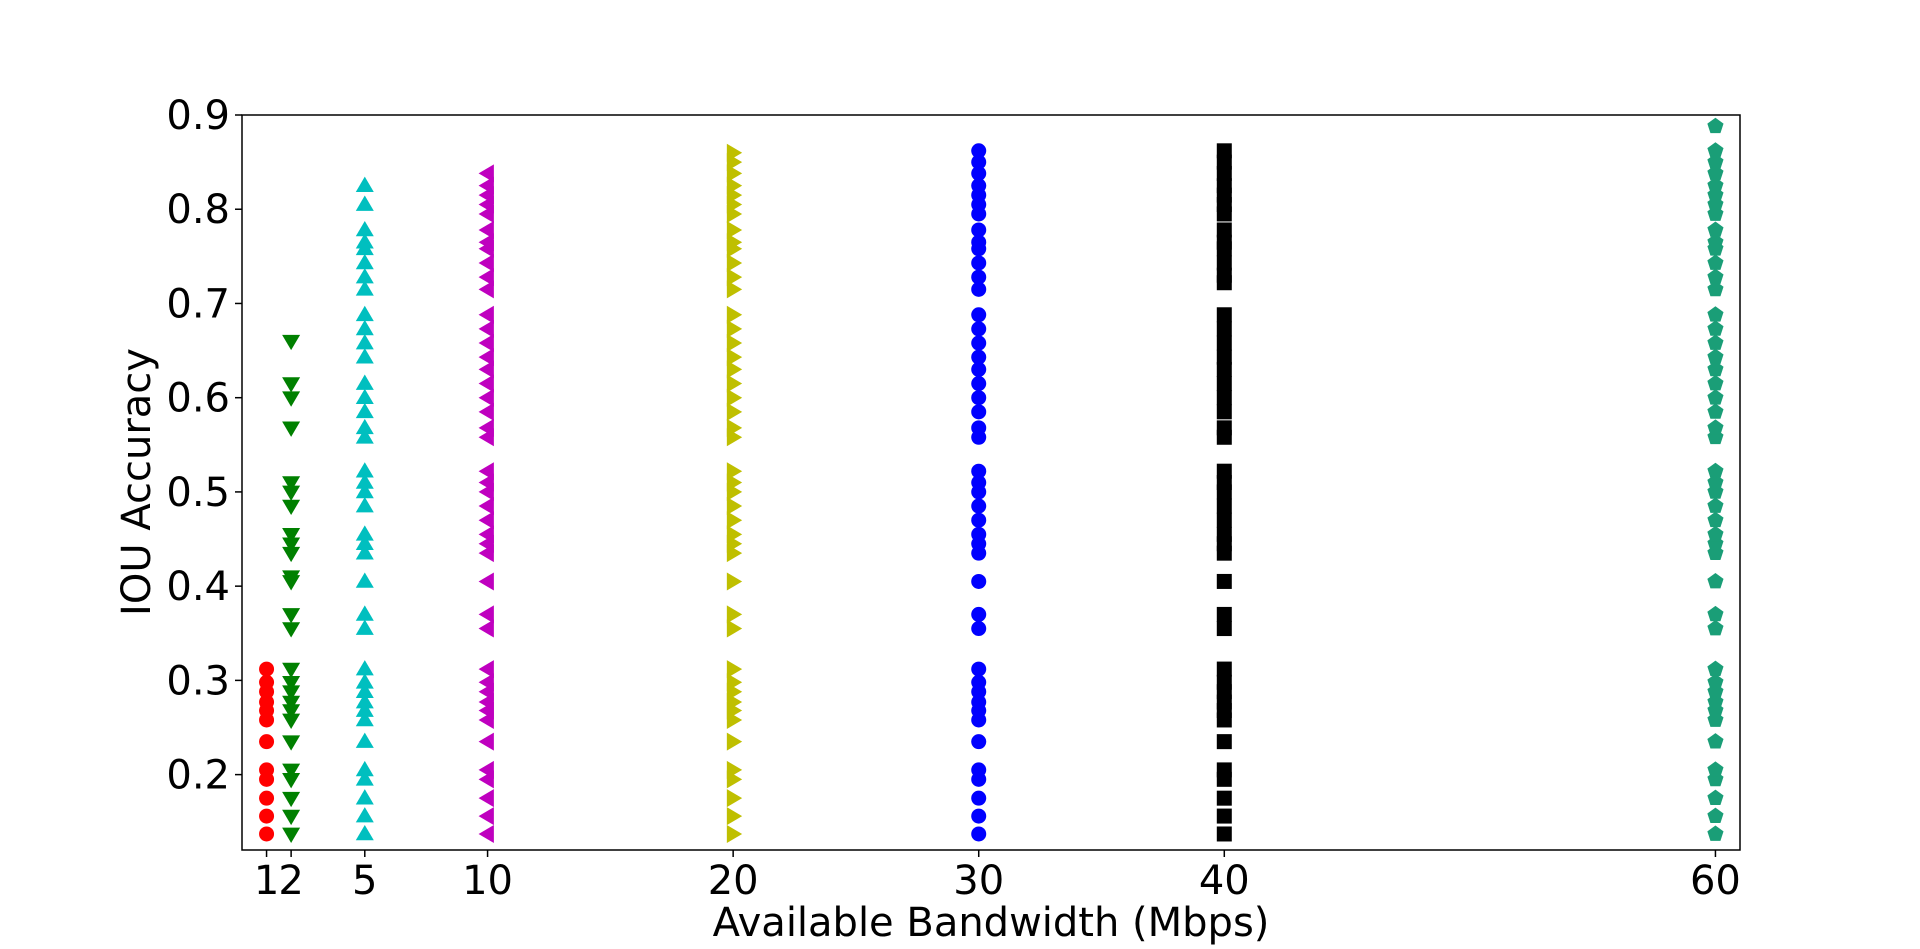 The width and height of the screenshot is (1920, 949). I want to click on y-tick-label: 0.9, so click(198, 116).